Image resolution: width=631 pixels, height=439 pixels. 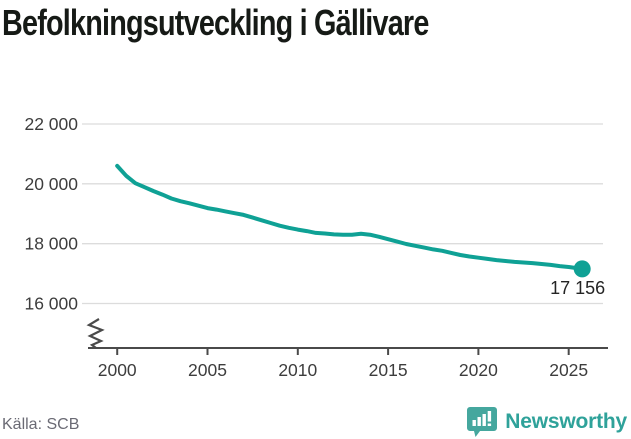 I want to click on y-axis-tick-label: 18 000, so click(x=51, y=244).